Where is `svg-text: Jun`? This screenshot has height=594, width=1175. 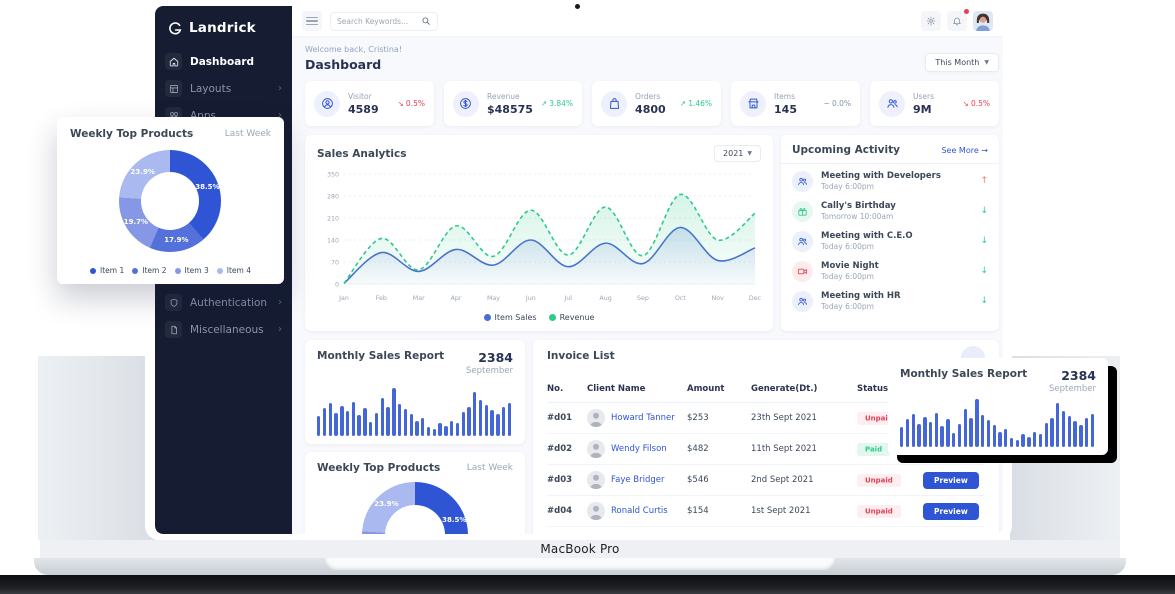 svg-text: Jun is located at coordinates (530, 298).